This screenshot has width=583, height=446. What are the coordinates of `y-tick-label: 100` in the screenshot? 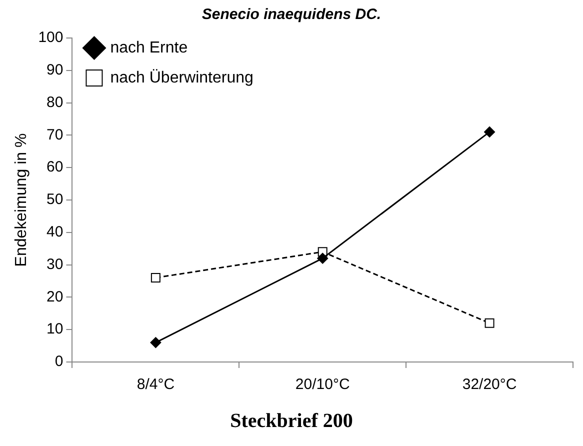 It's located at (51, 37).